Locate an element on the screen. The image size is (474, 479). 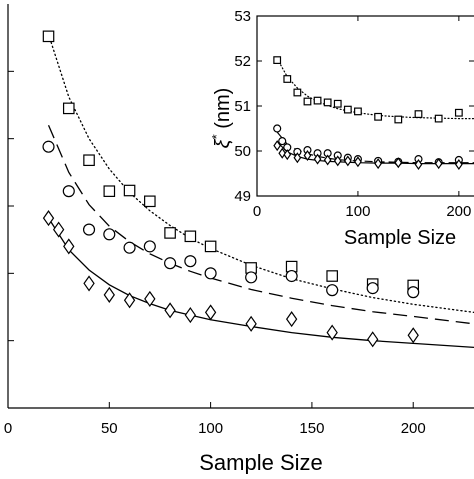
x-tick-label: 200 is located at coordinates (413, 428).